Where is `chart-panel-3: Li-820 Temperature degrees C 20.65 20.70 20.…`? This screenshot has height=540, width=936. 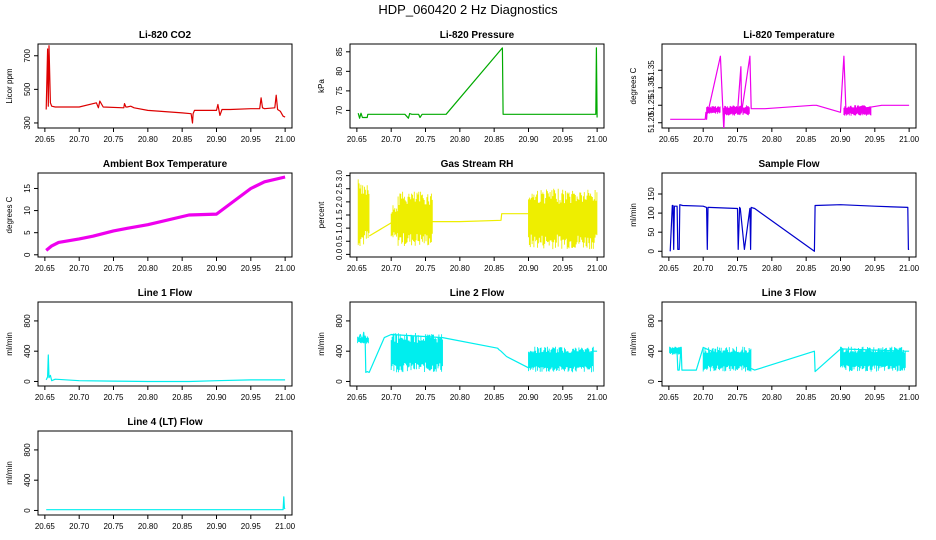 chart-panel-3: Li-820 Temperature degrees C 20.65 20.70 20.… is located at coordinates (774, 87).